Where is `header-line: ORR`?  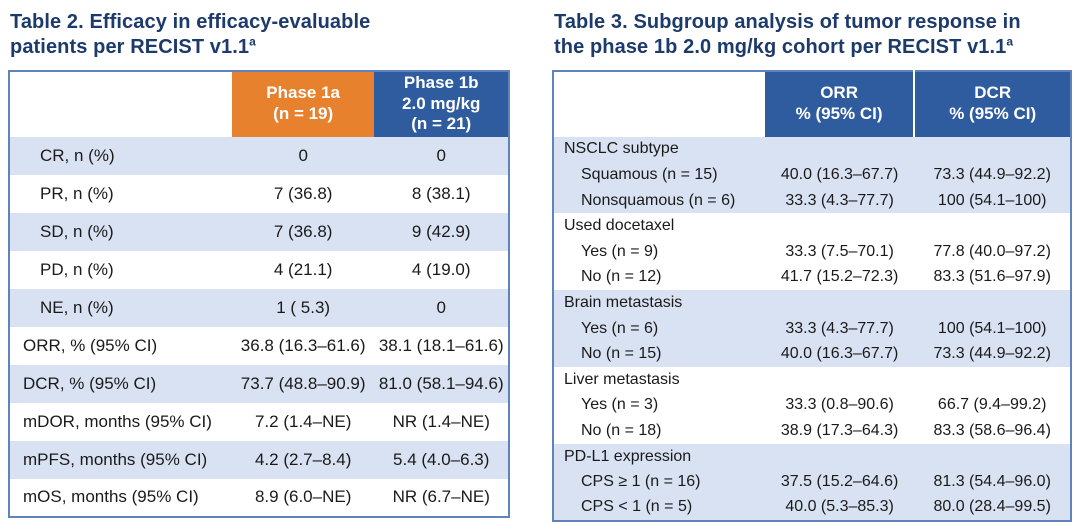 header-line: ORR is located at coordinates (839, 93).